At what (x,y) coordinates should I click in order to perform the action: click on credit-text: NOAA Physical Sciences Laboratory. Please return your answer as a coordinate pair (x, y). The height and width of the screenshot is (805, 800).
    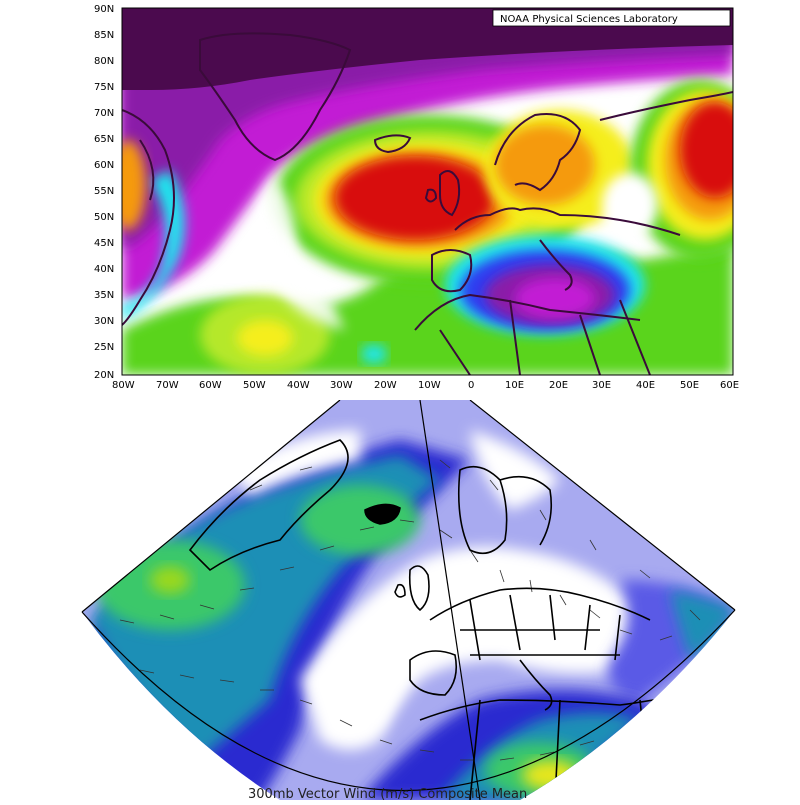
    Looking at the image, I should click on (589, 19).